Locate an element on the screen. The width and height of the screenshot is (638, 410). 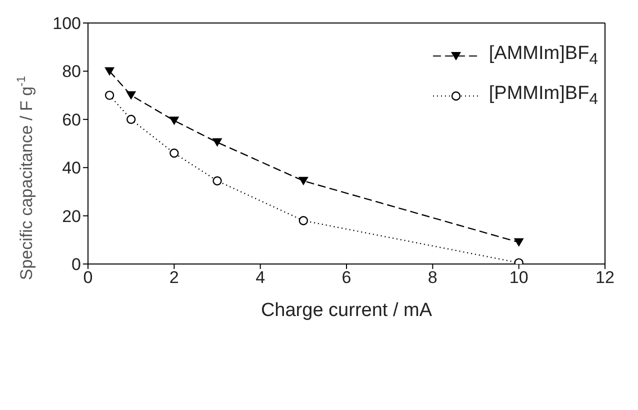
y-tick-label: 100 is located at coordinates (66, 24).